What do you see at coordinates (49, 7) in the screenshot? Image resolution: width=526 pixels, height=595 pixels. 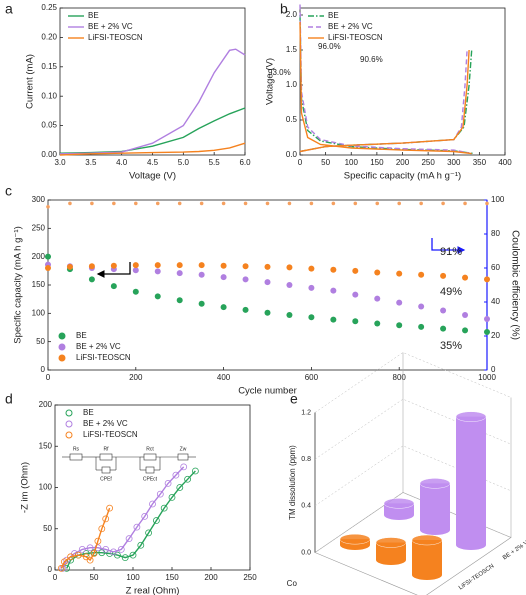 I see `y-tick-label: 0.25` at bounding box center [49, 7].